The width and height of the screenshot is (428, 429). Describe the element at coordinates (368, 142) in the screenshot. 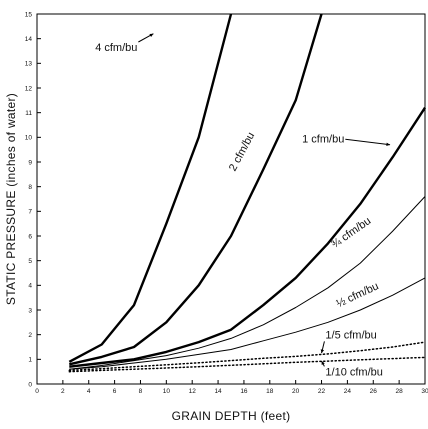

I see `annotation-arrow` at that location.